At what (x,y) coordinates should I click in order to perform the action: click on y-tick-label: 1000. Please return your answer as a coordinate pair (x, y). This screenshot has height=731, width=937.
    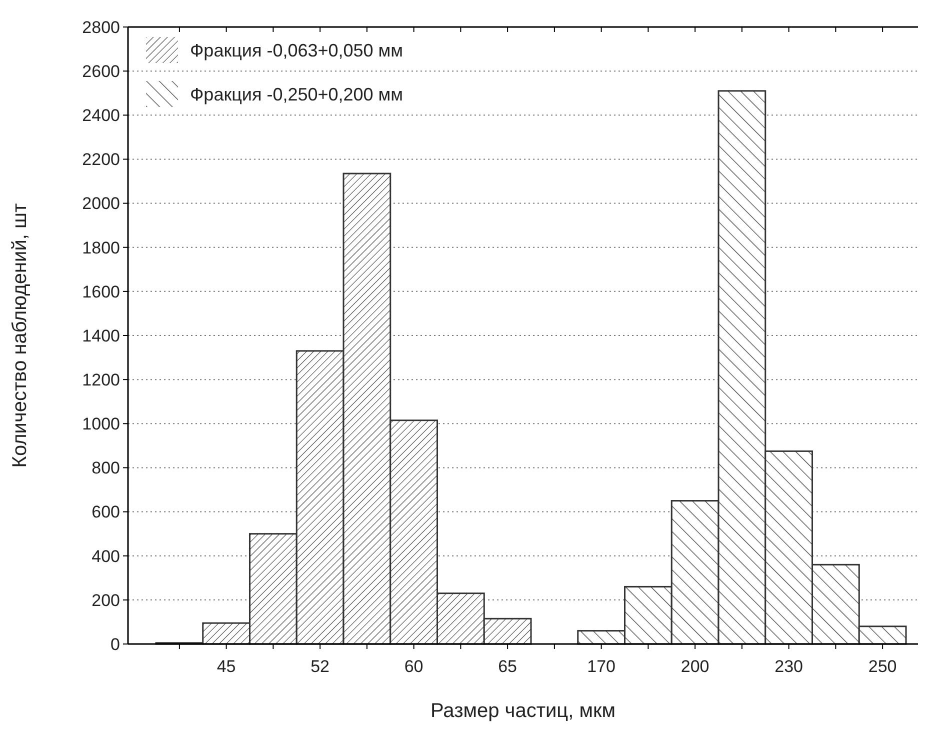
    Looking at the image, I should click on (101, 424).